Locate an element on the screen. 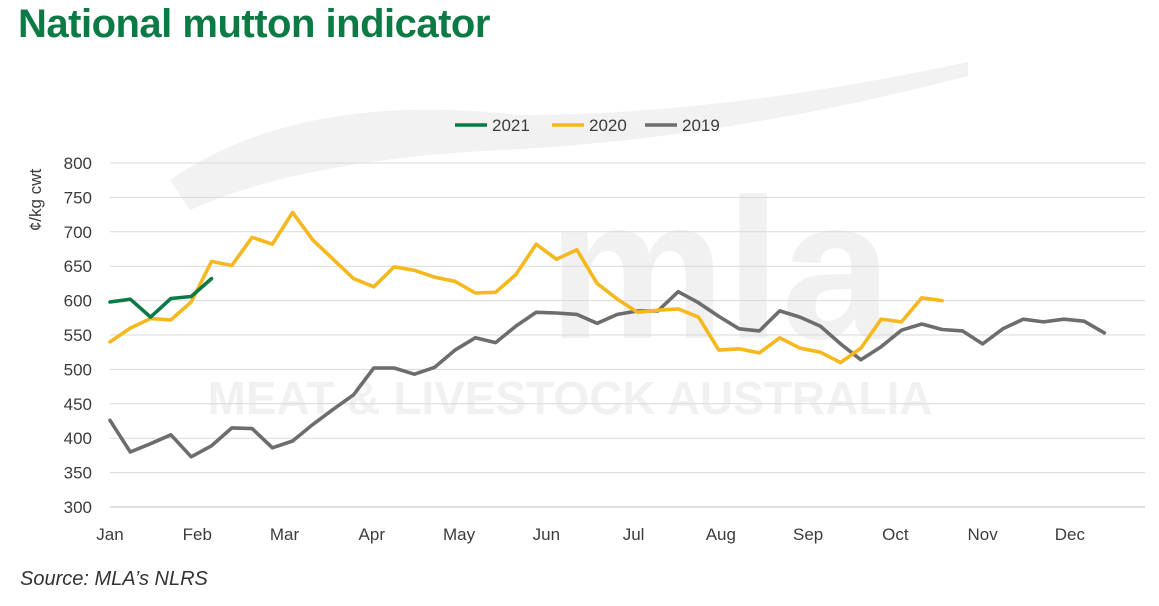 The height and width of the screenshot is (606, 1159). x-tick-label: Jun is located at coordinates (546, 534).